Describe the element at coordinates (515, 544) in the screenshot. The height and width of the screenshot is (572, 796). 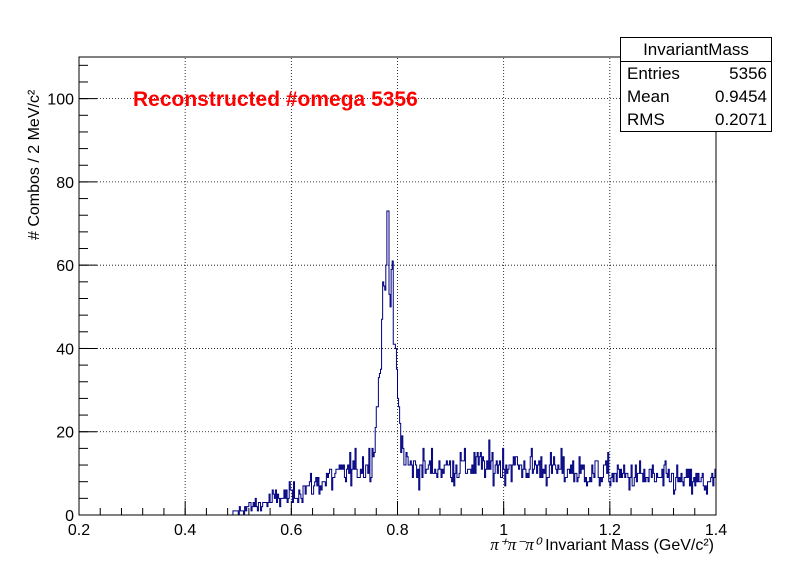
I see `x-axis-label-symbol: π⁺π⁻π⁰` at that location.